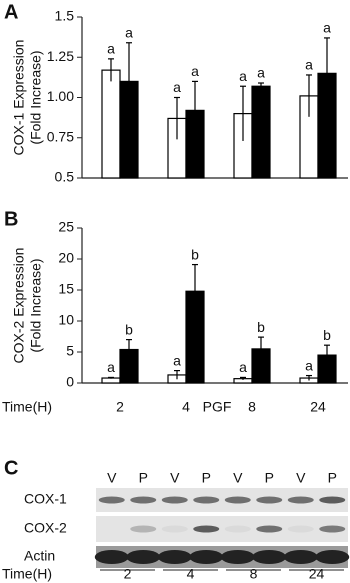 This screenshot has height=583, width=350. Describe the element at coordinates (191, 574) in the screenshot. I see `time-label: 4` at that location.